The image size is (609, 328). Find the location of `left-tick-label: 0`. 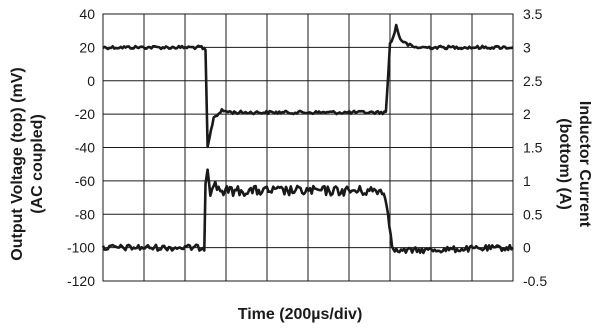

left-tick-label: 0 is located at coordinates (91, 81).